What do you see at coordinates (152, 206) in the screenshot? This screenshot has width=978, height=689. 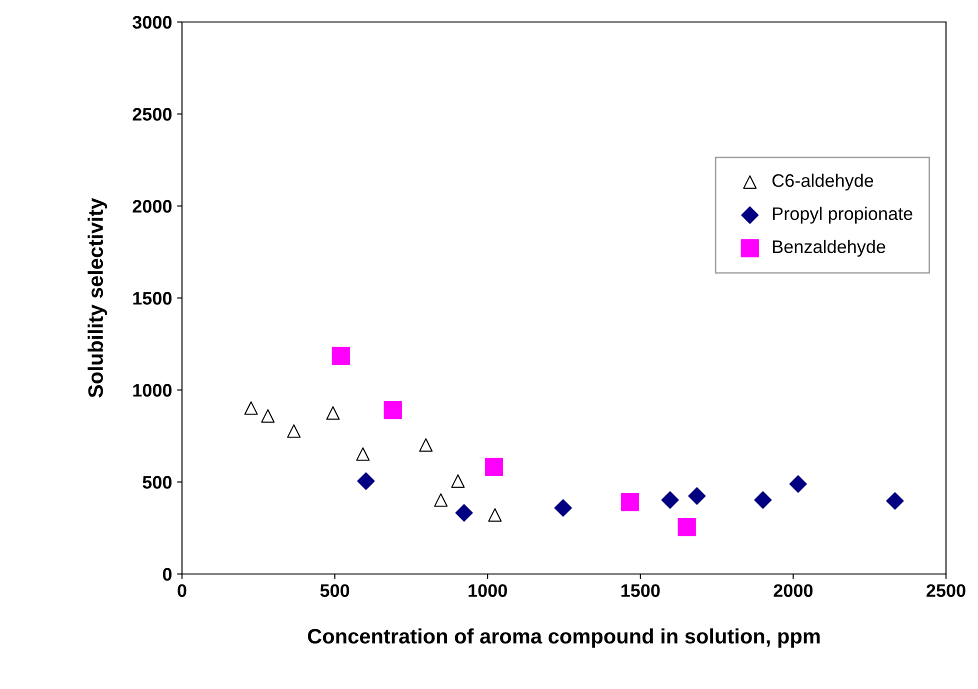 I see `y-tick-label: 2000` at bounding box center [152, 206].